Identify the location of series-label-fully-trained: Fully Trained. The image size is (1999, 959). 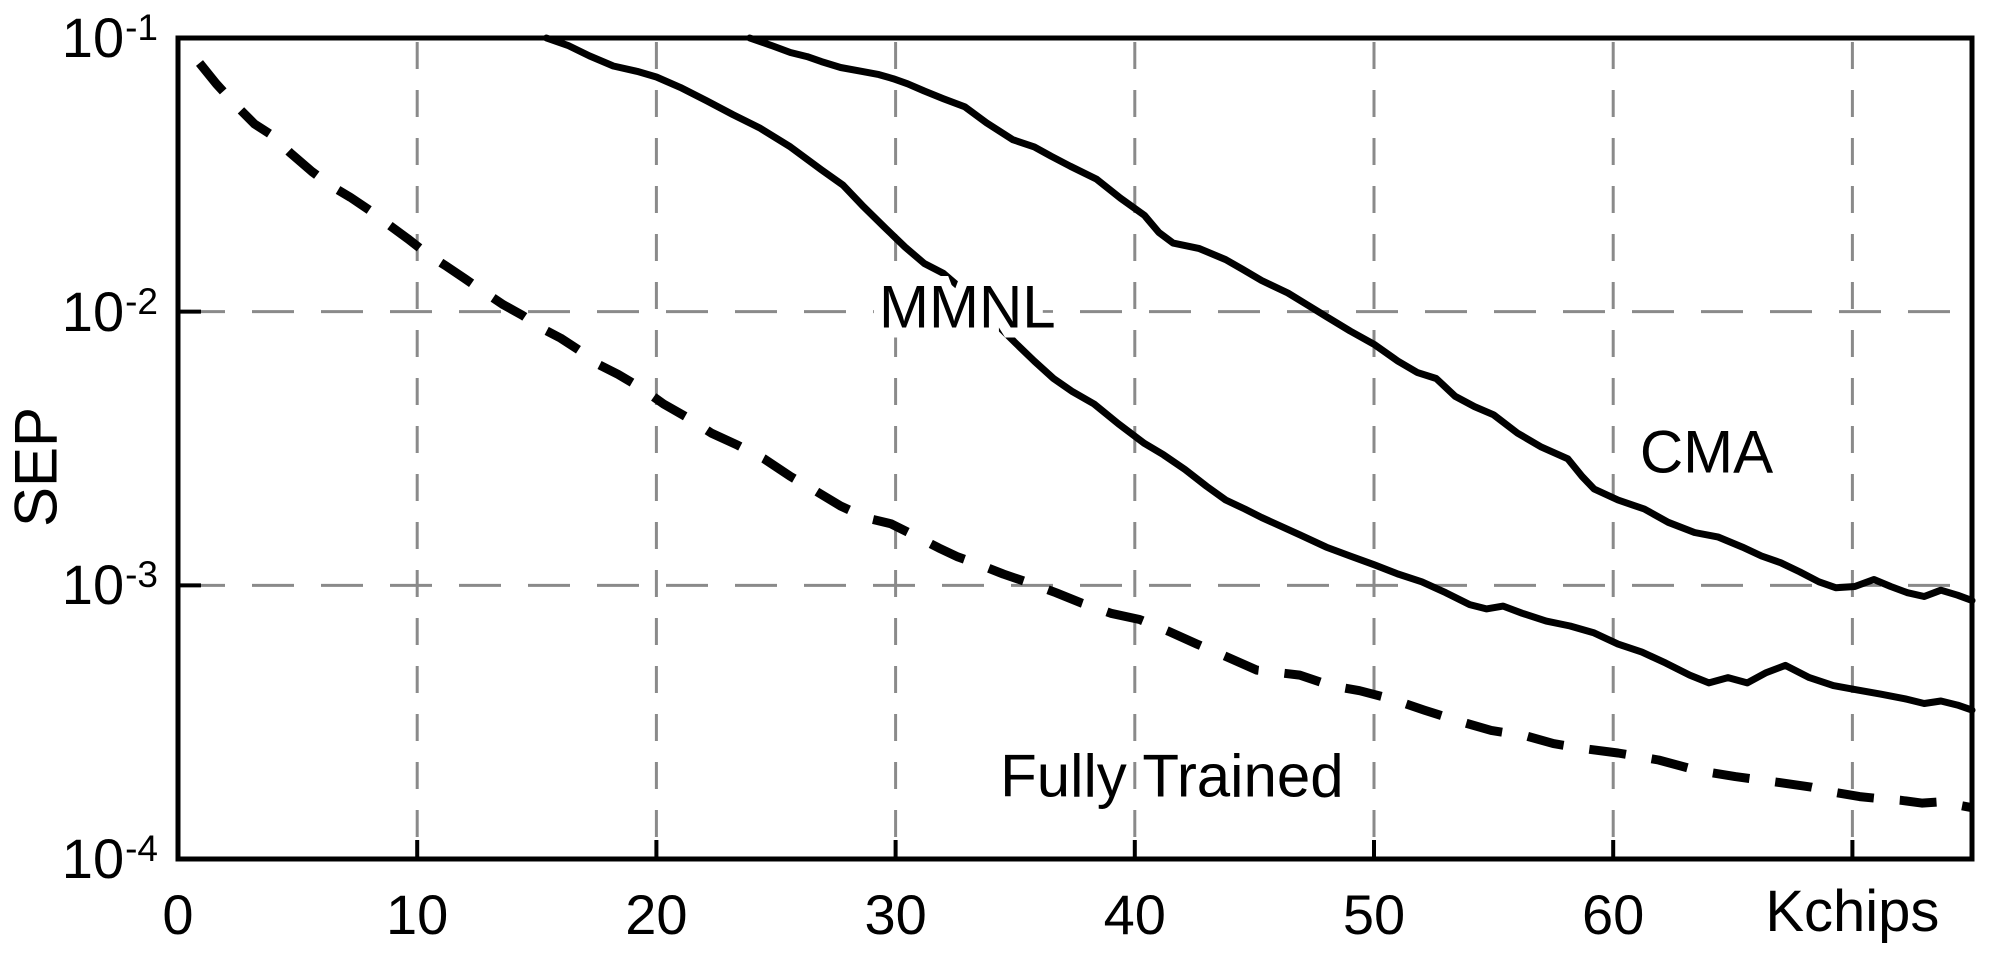
(1171, 776).